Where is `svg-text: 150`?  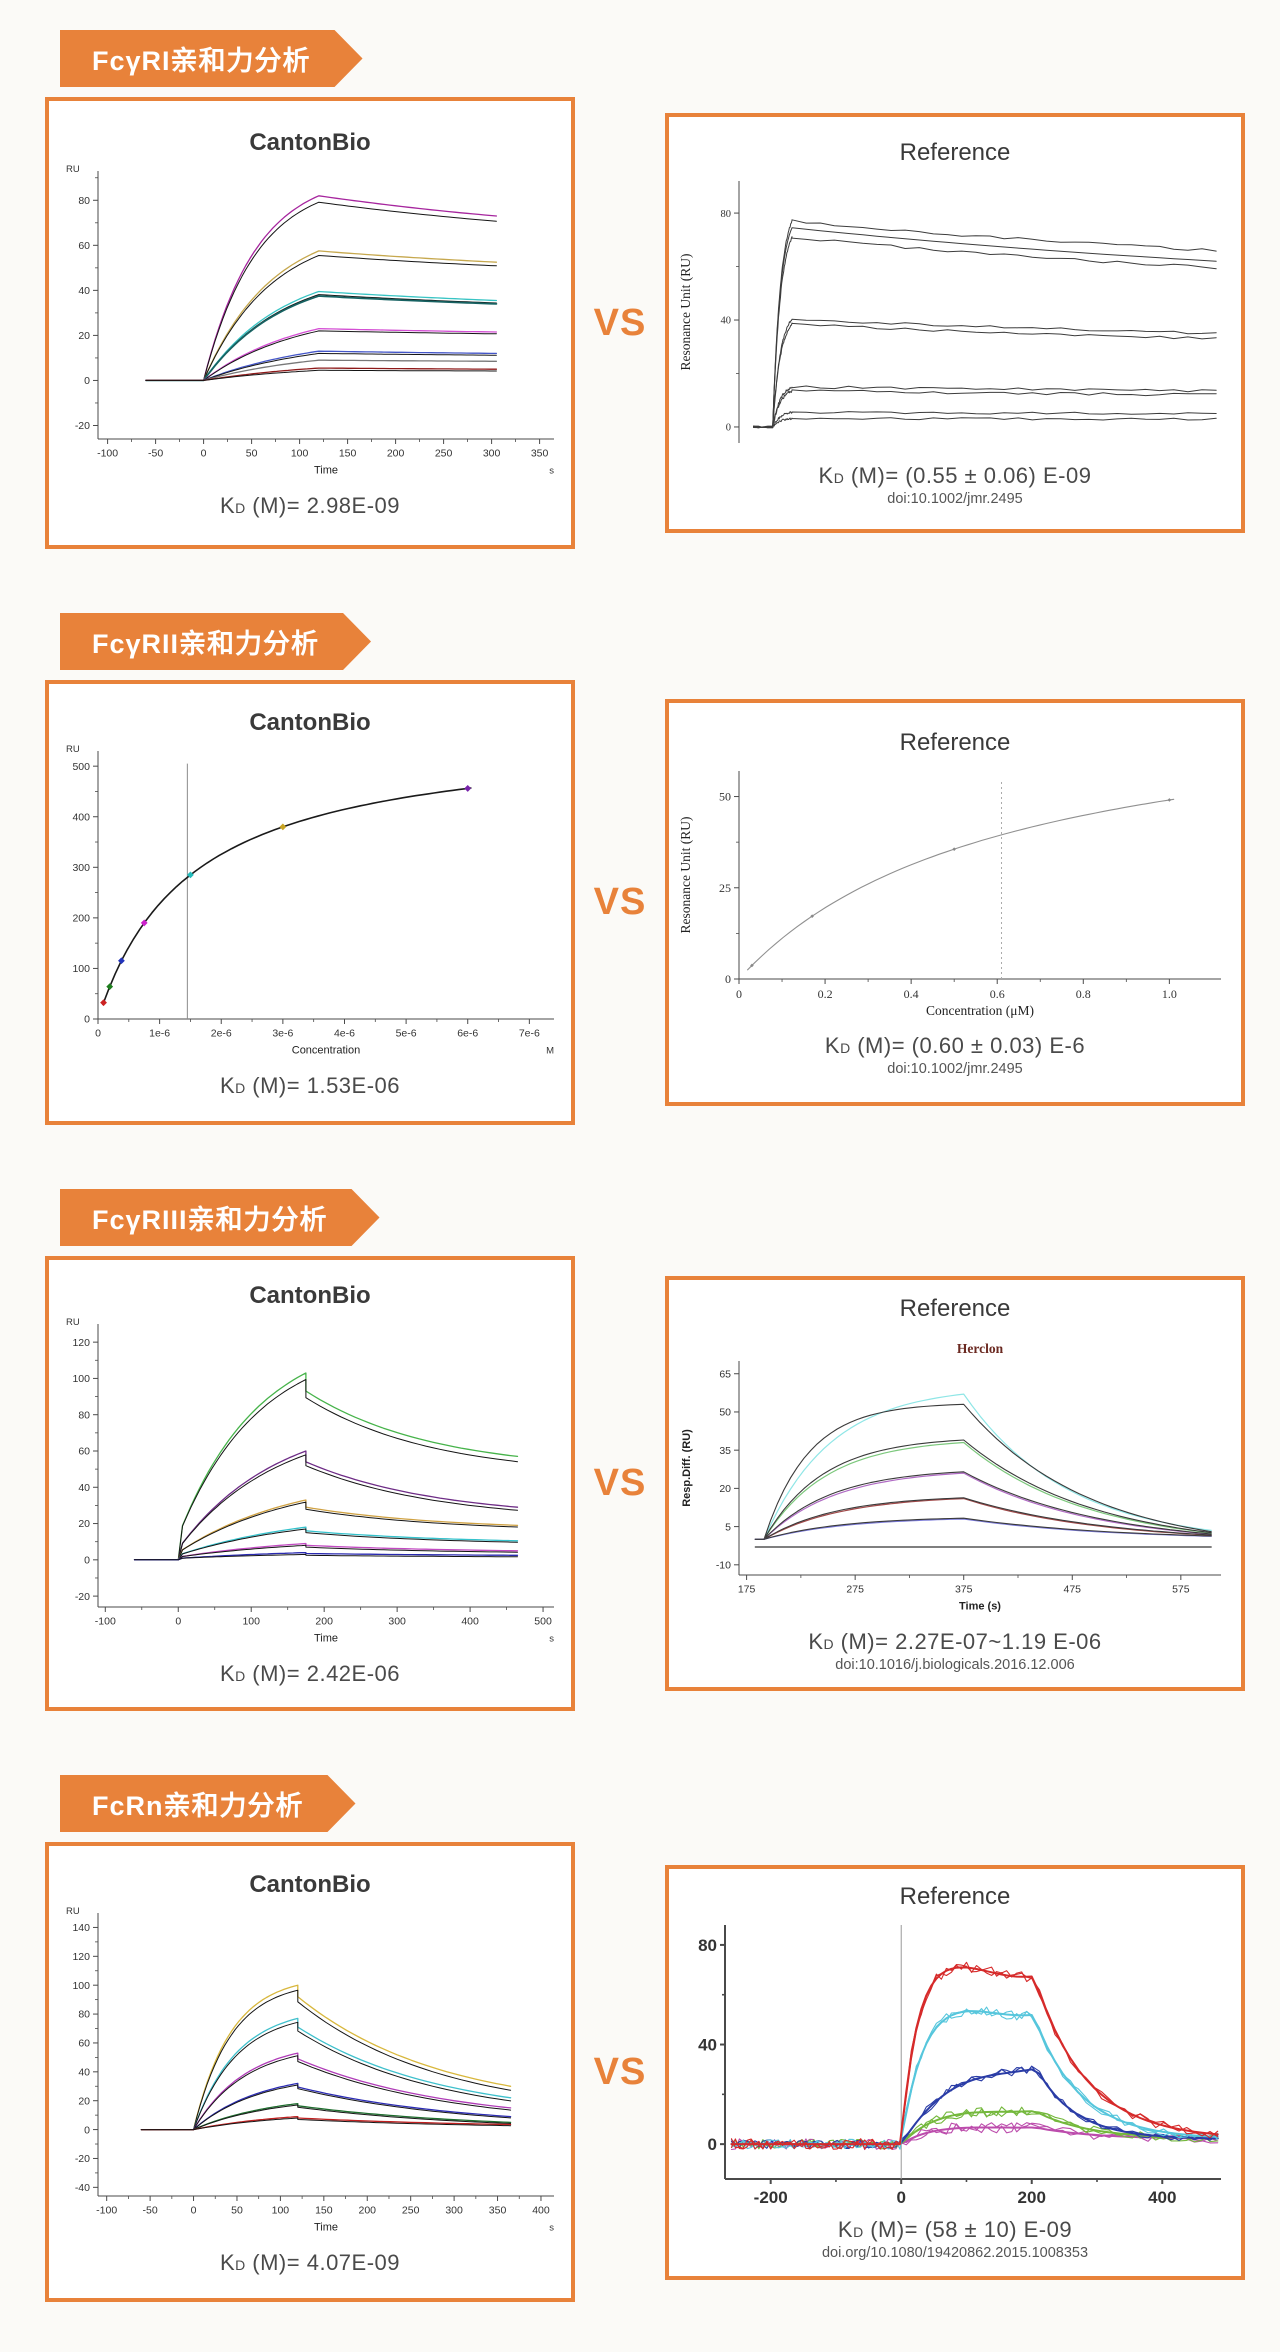
svg-text: 150 is located at coordinates (348, 454).